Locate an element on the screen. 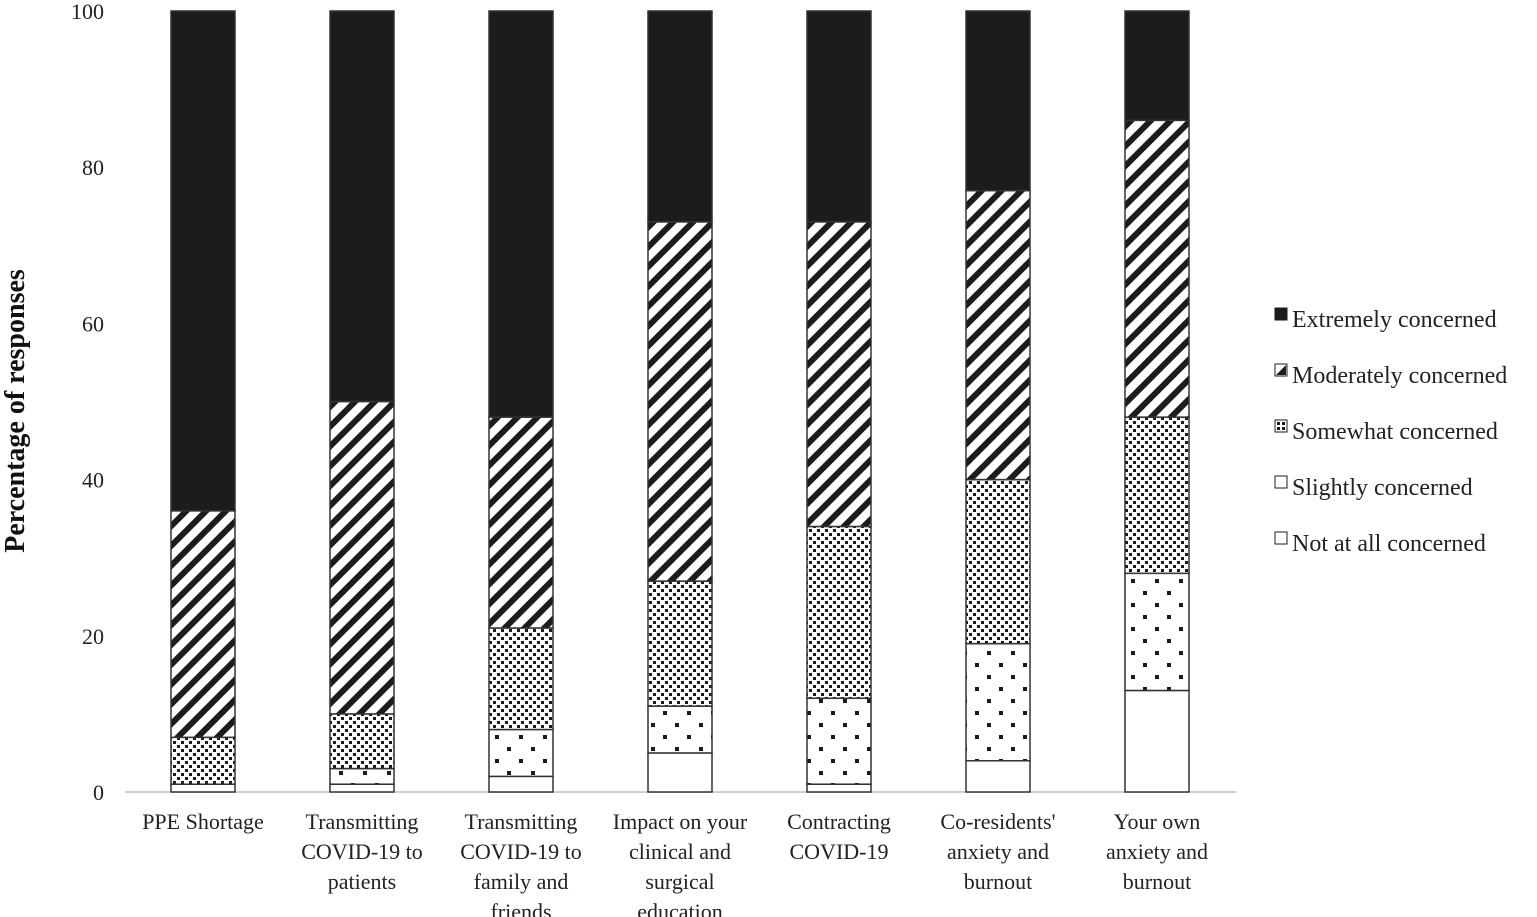 This screenshot has width=1537, height=917. x-tick-label: Contracting COVID-19 is located at coordinates (839, 836).